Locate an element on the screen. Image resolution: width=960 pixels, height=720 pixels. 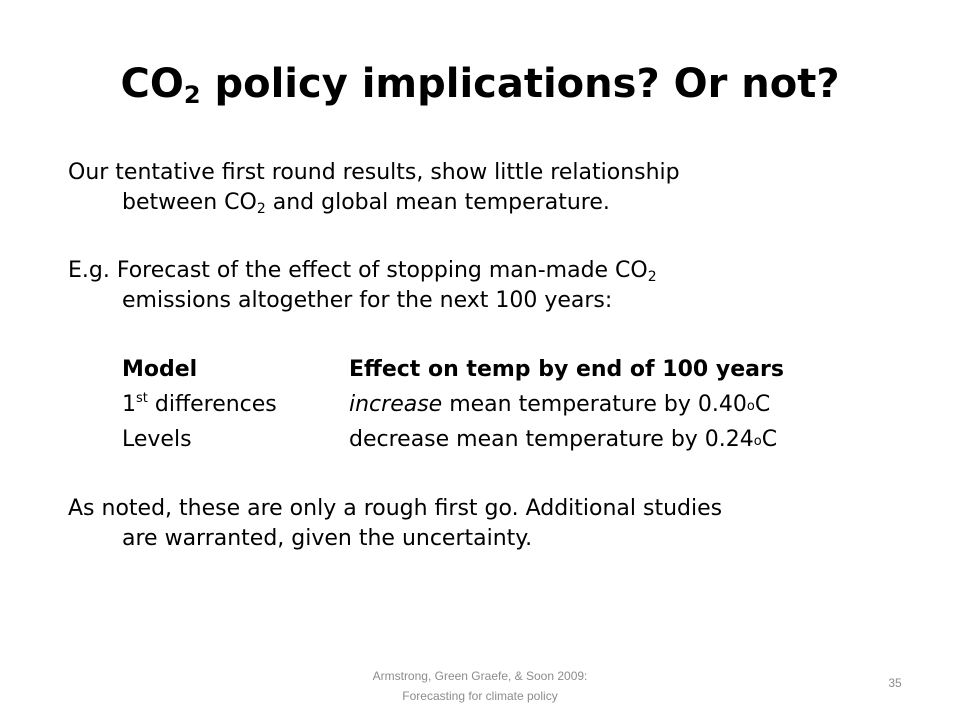
effect-direction: increase is located at coordinates (396, 404).